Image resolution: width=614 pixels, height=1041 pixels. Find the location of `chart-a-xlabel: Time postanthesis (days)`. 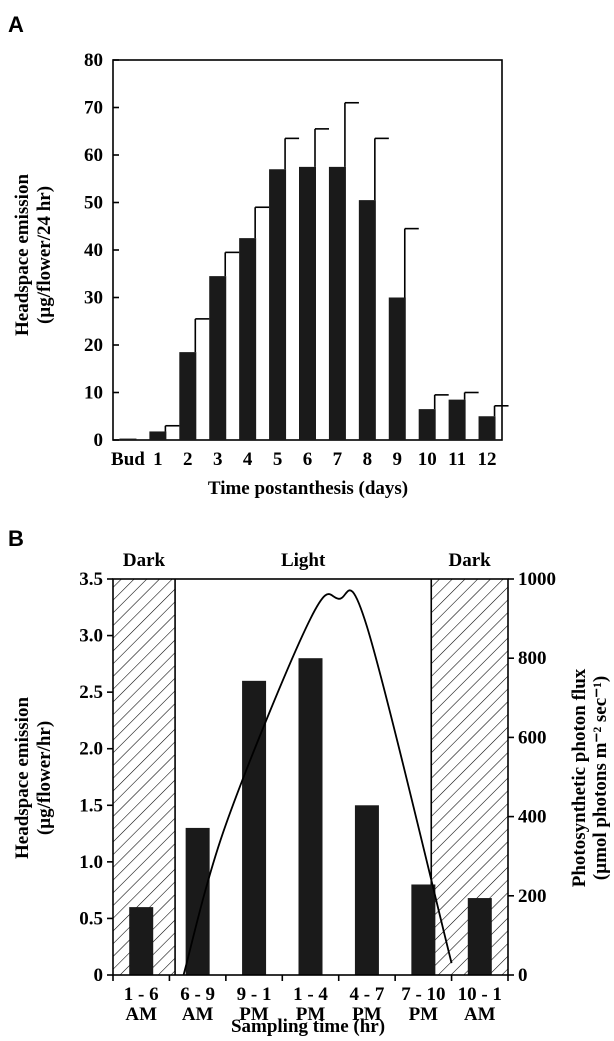

chart-a-xlabel: Time postanthesis (days) is located at coordinates (308, 488).